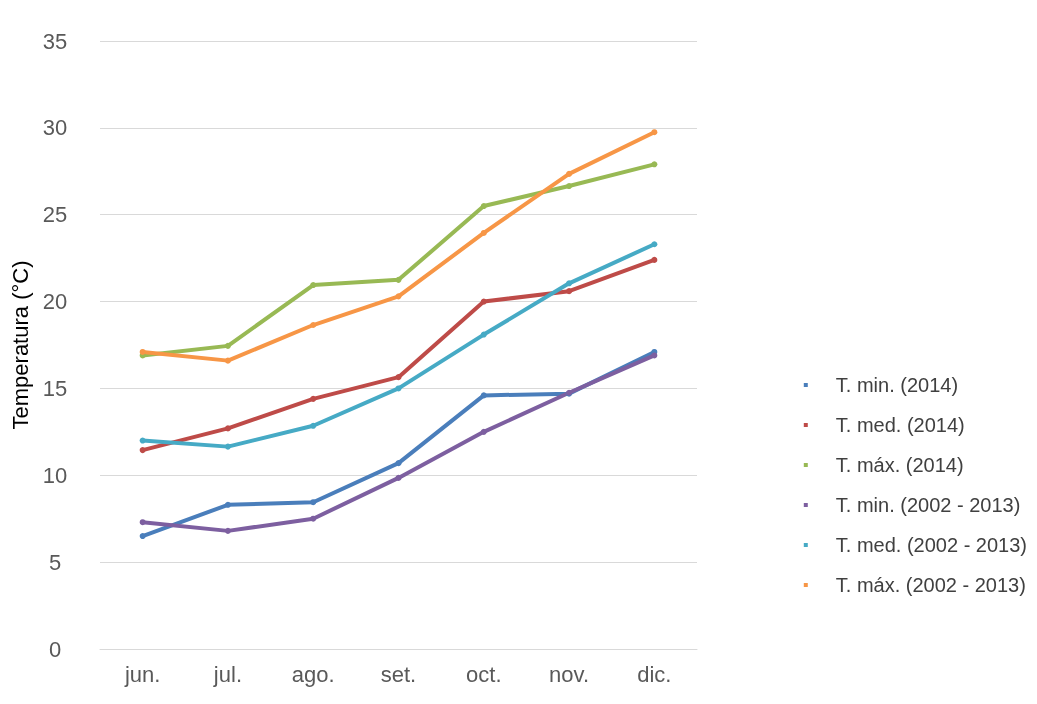 The height and width of the screenshot is (704, 1037). What do you see at coordinates (55, 475) in the screenshot?
I see `y-tick-label: 10` at bounding box center [55, 475].